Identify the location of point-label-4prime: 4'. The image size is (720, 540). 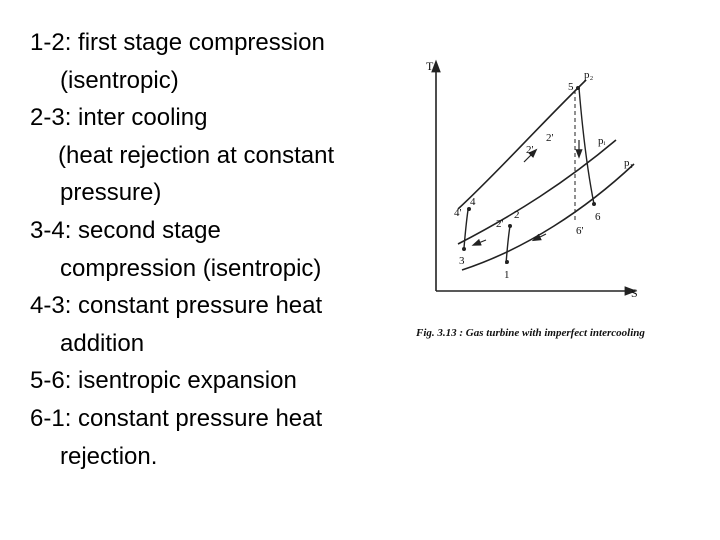
(458, 213).